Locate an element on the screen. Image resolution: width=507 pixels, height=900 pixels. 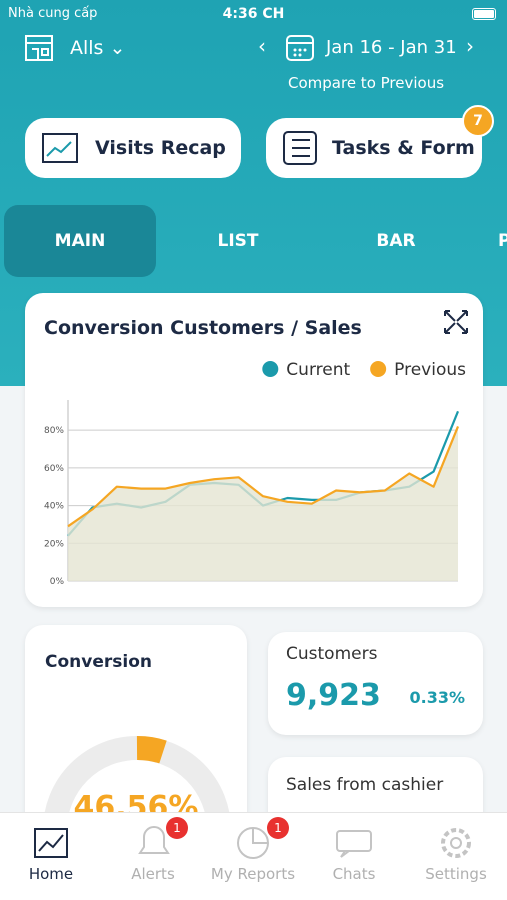
nav-chats: Chats is located at coordinates (354, 874).